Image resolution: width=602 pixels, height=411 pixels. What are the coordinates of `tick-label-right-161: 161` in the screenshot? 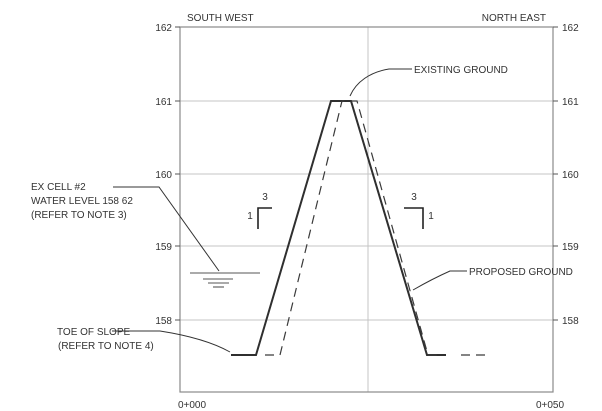 It's located at (570, 102).